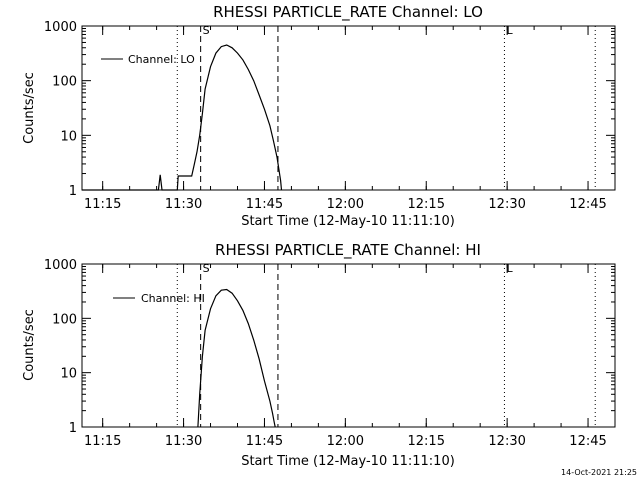 This screenshot has width=640, height=480. Describe the element at coordinates (599, 472) in the screenshot. I see `timestamp: 14-Oct-2021 21:25` at that location.